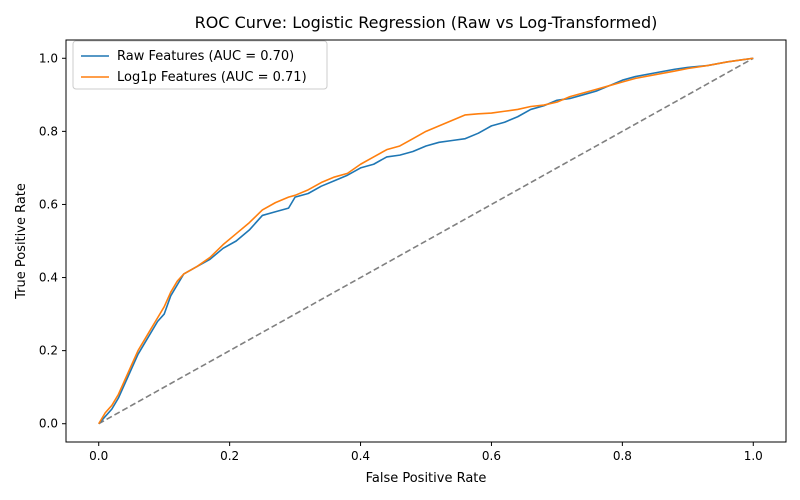  Describe the element at coordinates (48, 351) in the screenshot. I see `y-tick-label: 0.2` at that location.